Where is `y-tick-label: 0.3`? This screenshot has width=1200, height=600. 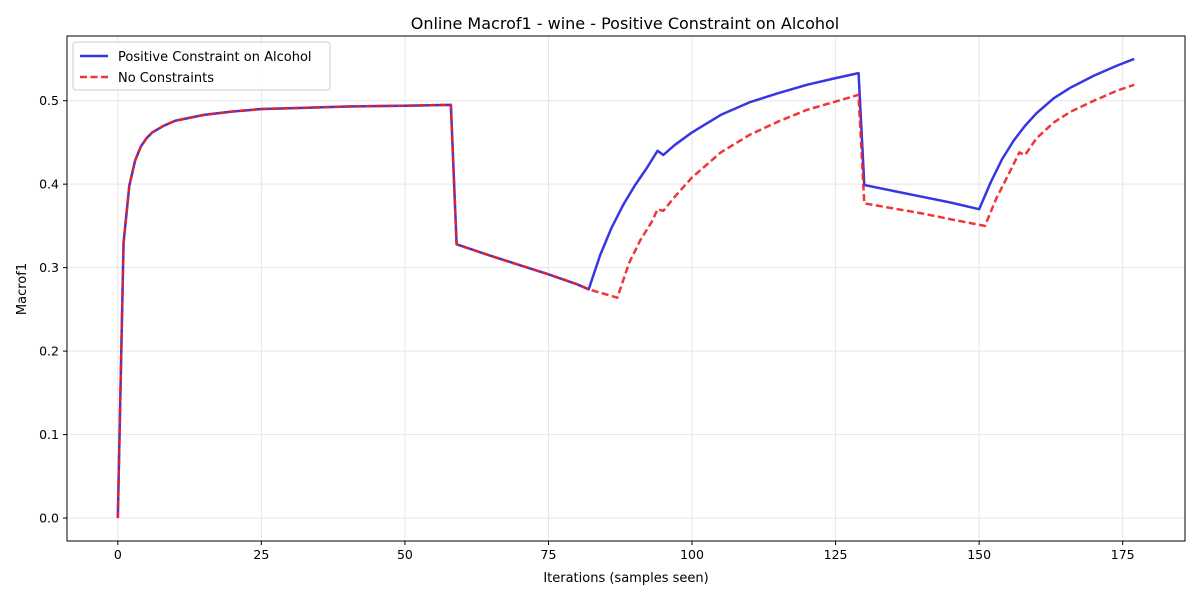 y-tick-label: 0.3 is located at coordinates (49, 267).